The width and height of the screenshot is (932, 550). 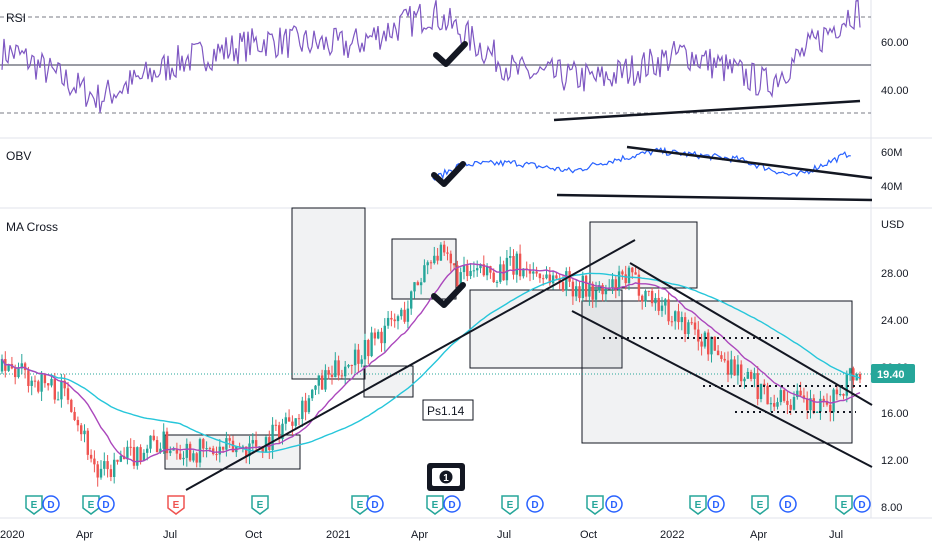 I want to click on svg-text: D, so click(x=715, y=505).